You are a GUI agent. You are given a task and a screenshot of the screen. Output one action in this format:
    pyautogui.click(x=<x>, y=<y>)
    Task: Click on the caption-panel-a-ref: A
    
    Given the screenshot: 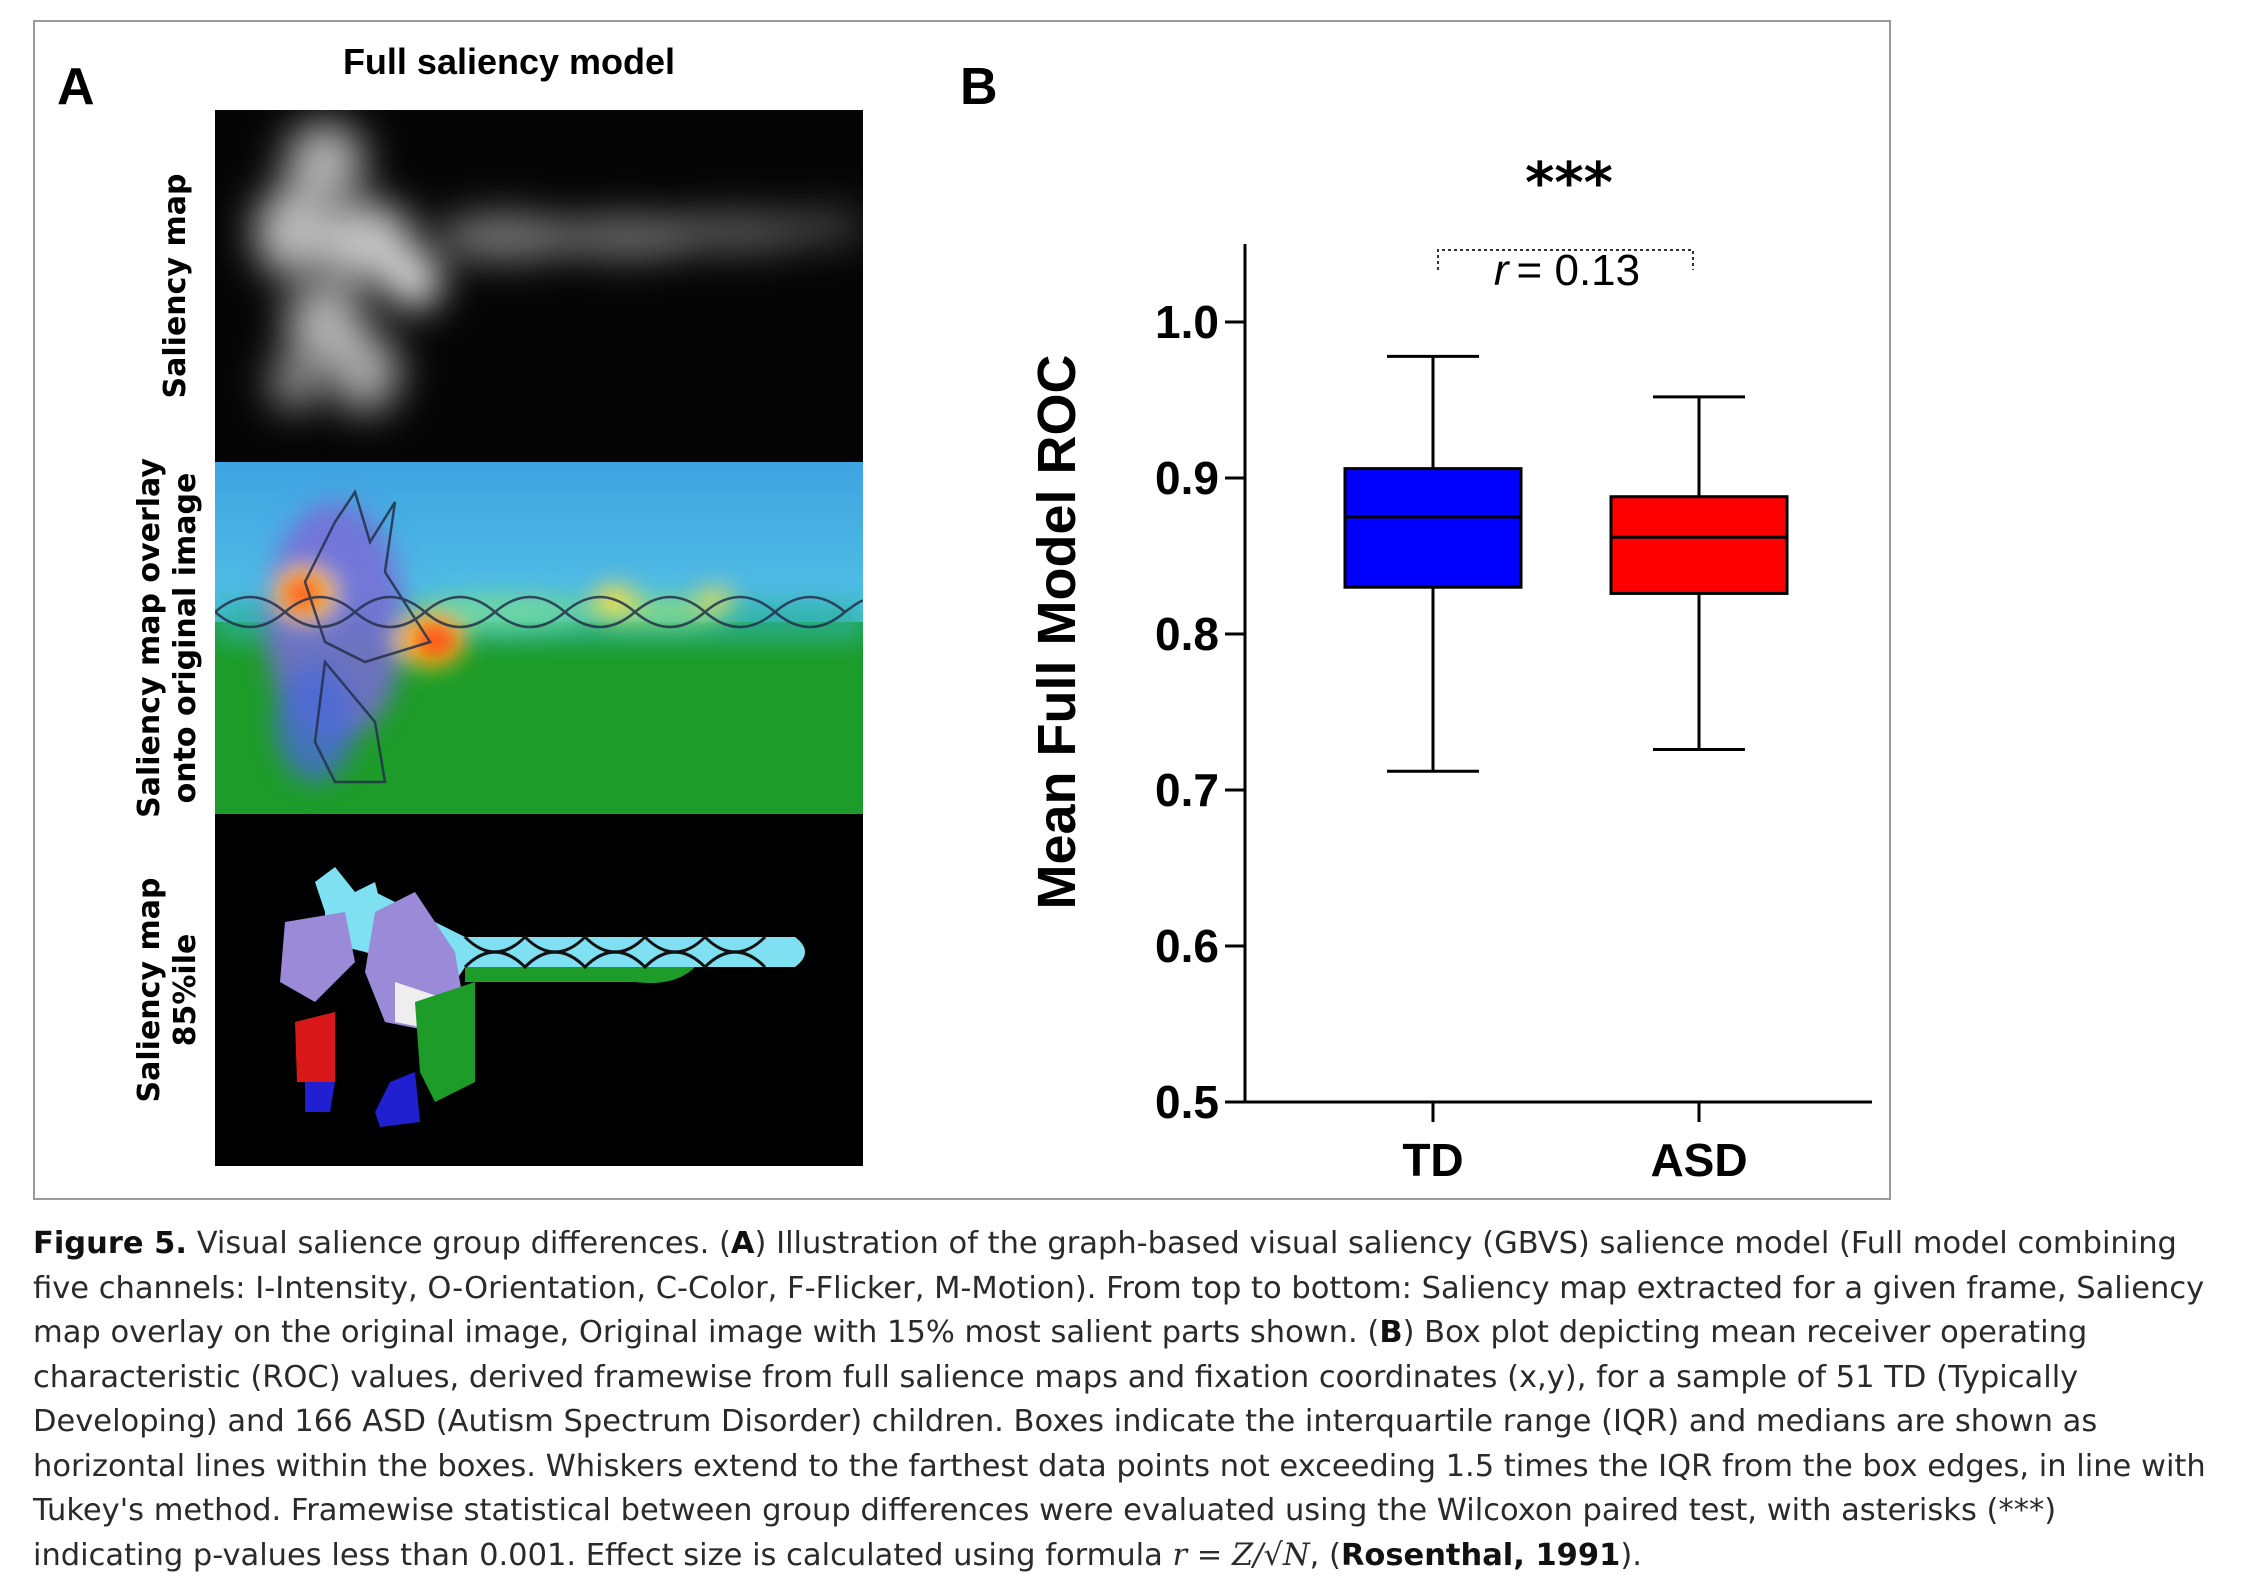 What is the action you would take?
    pyautogui.click(x=742, y=1243)
    